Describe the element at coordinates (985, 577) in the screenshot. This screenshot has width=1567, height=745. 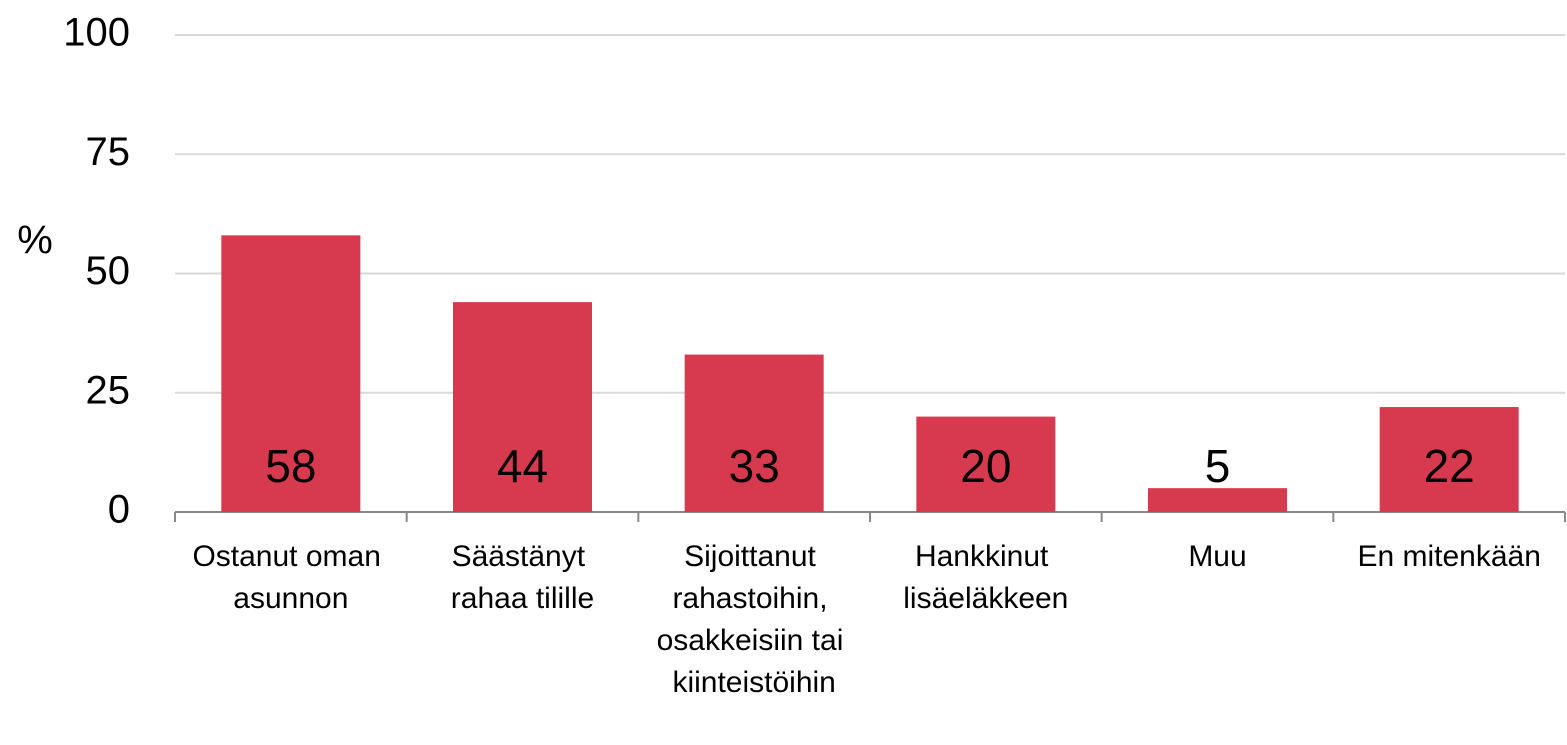
I see `x-tick-label: Hankkinut lisäeläkkeen` at that location.